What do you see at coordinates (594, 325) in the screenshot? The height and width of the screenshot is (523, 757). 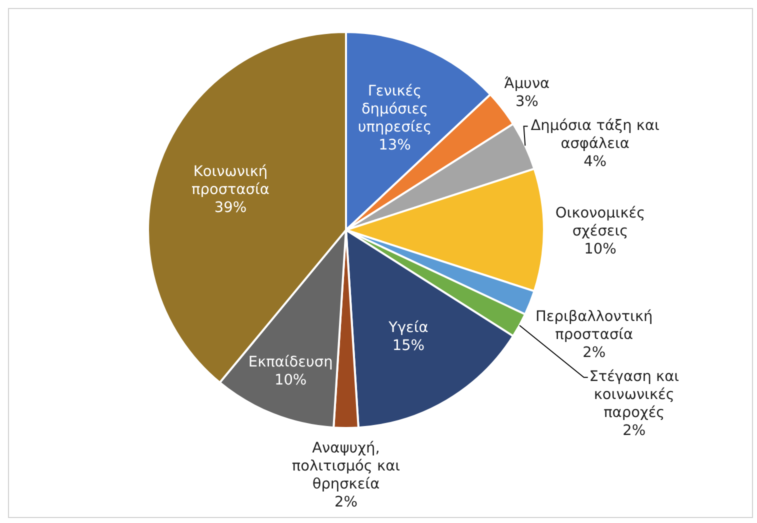 I see `slice-label: Περιβαλλοντική προστασία` at bounding box center [594, 325].